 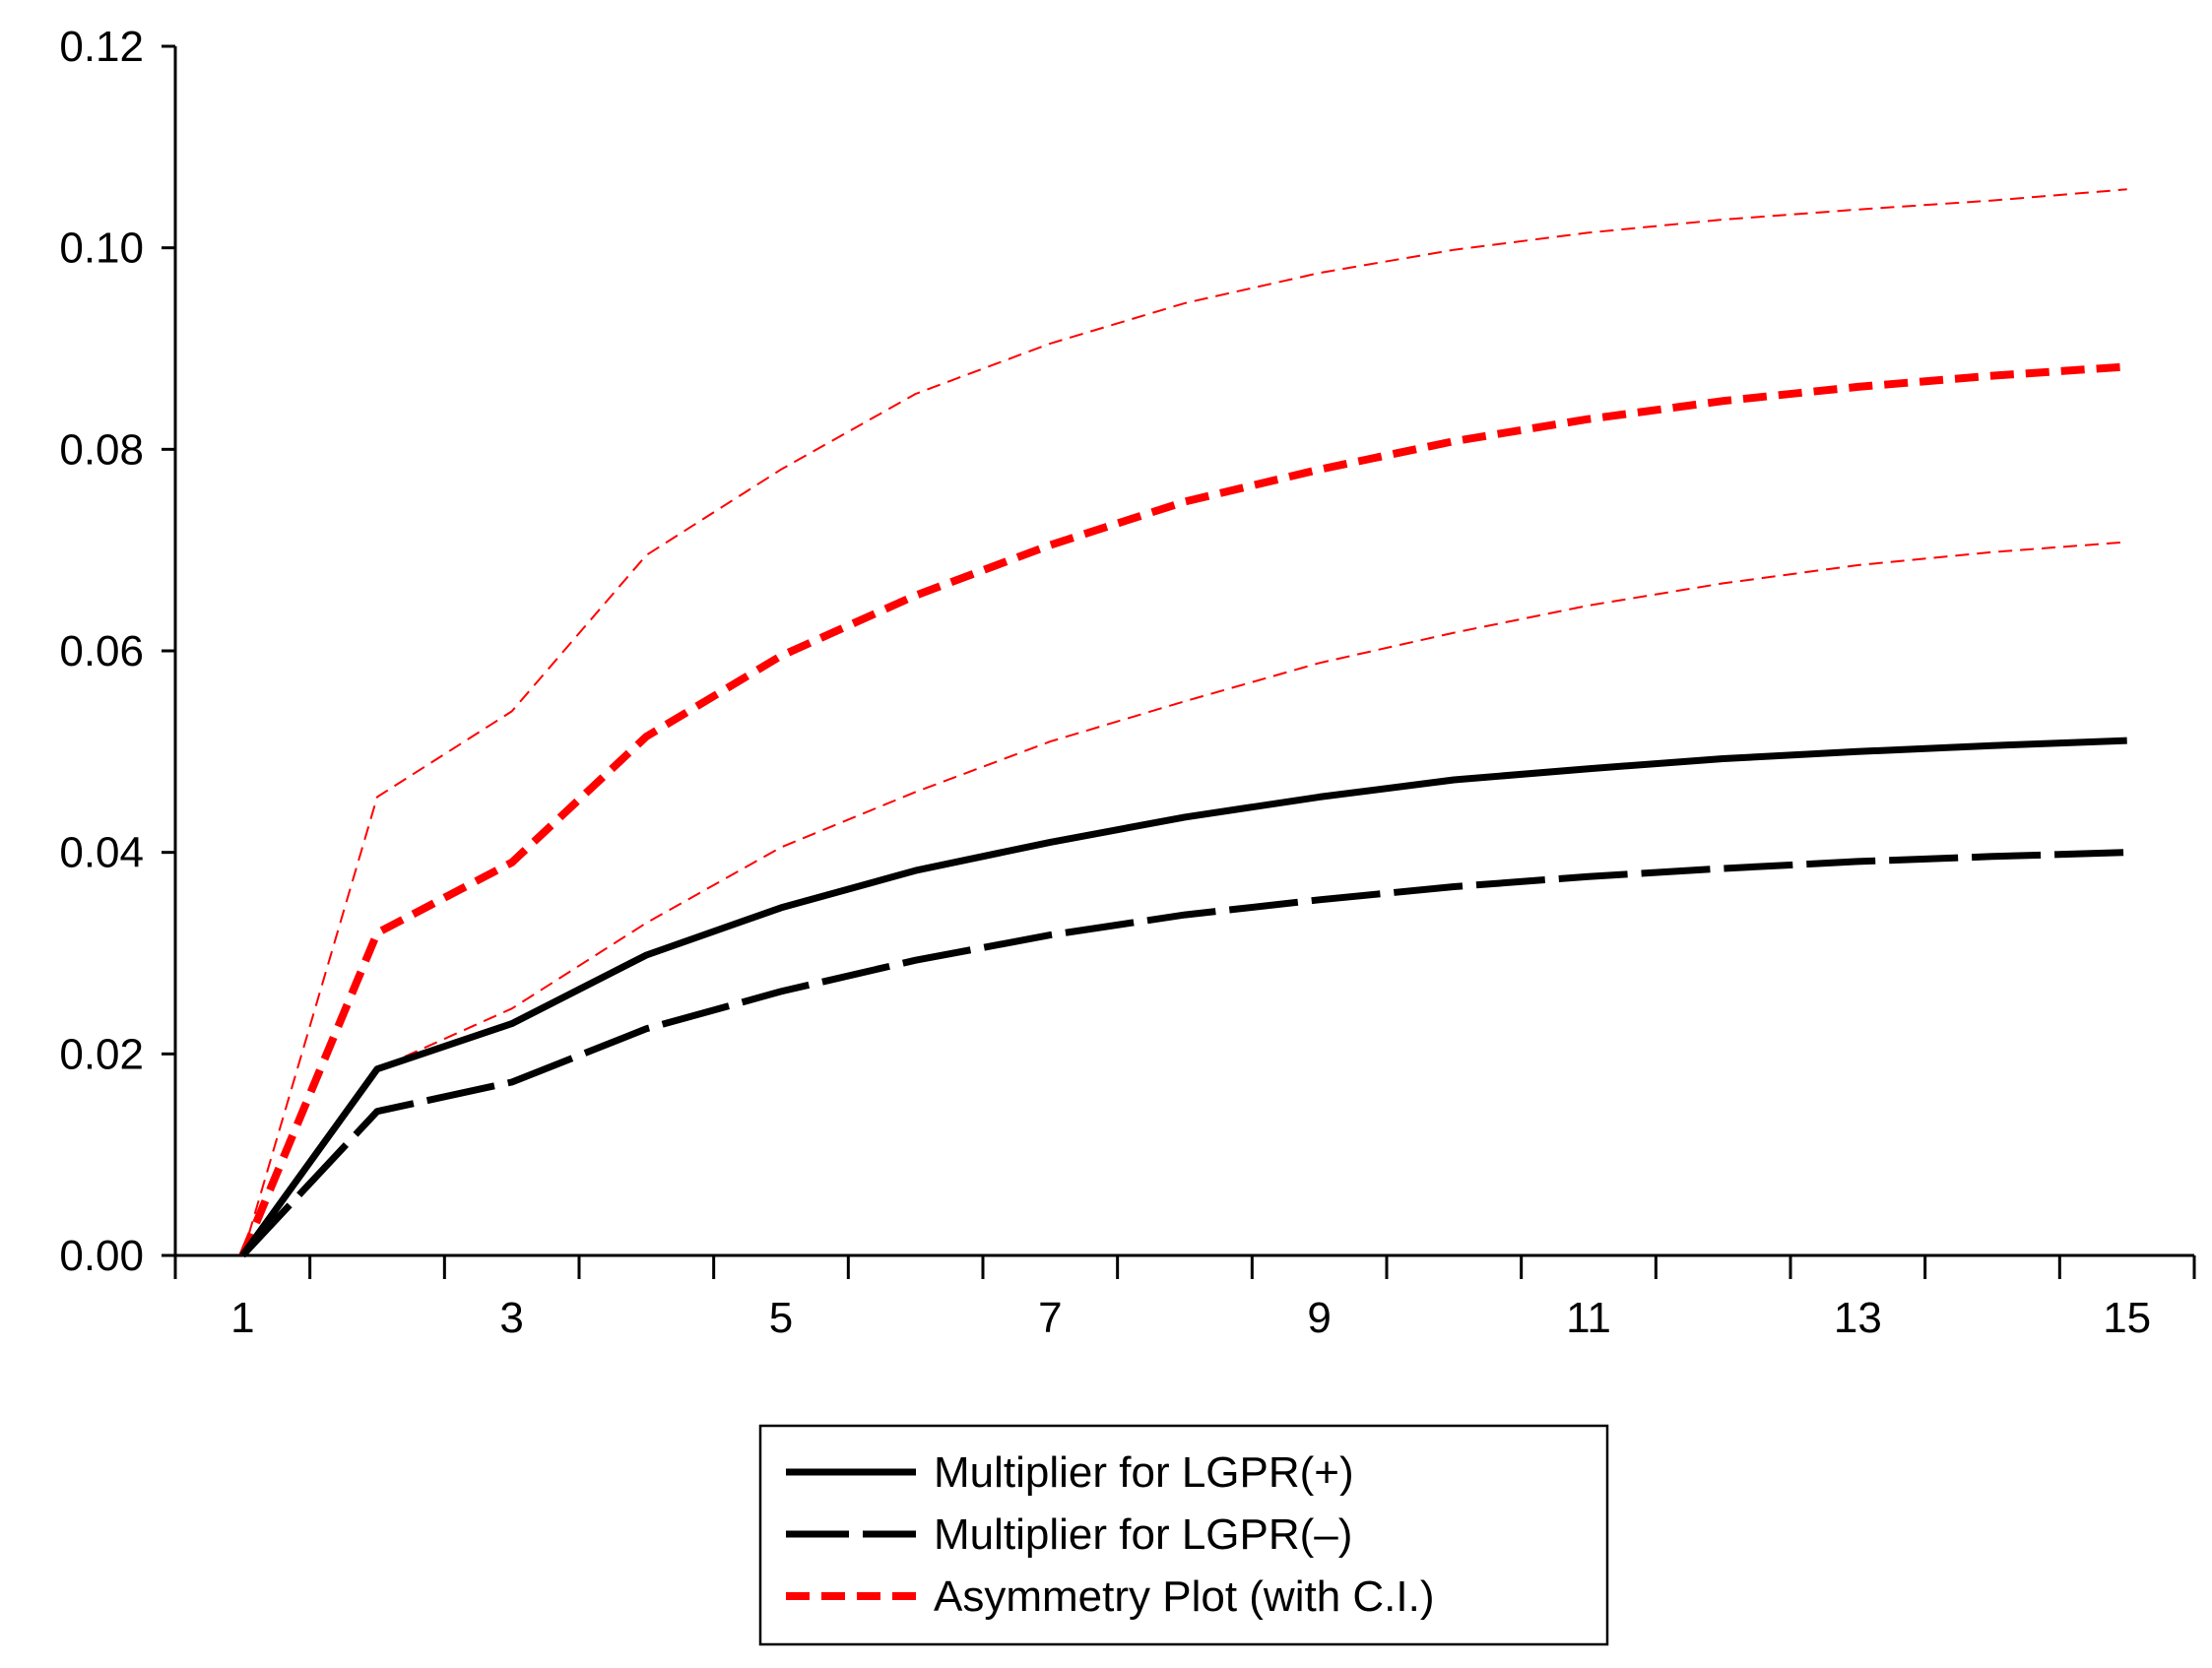 What do you see at coordinates (511, 1318) in the screenshot?
I see `x-tick-label: 3` at bounding box center [511, 1318].